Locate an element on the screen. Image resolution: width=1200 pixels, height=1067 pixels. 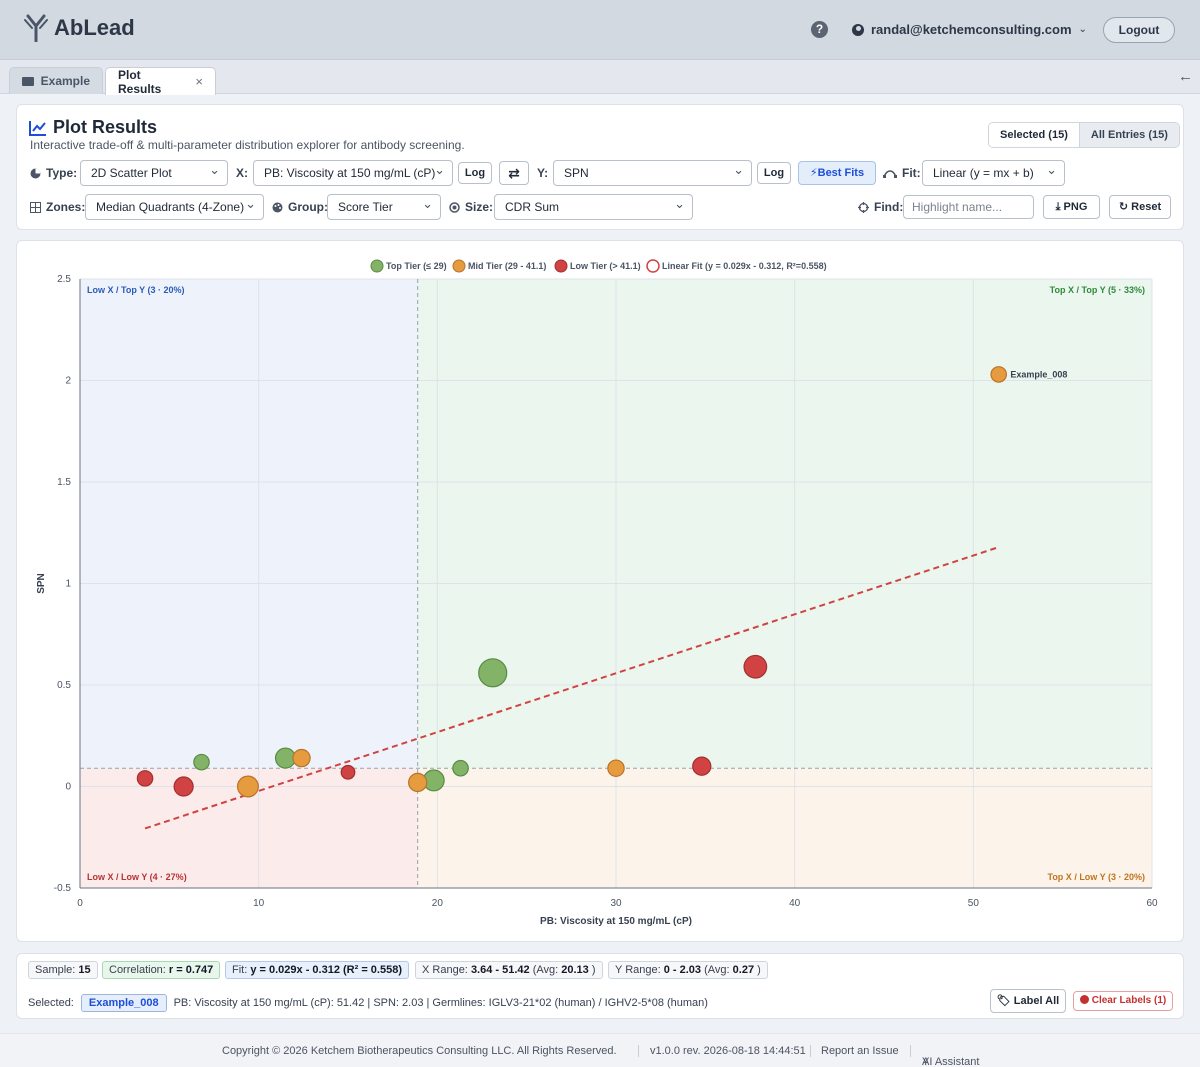
legend-swatch-mid-tier is located at coordinates (459, 266).